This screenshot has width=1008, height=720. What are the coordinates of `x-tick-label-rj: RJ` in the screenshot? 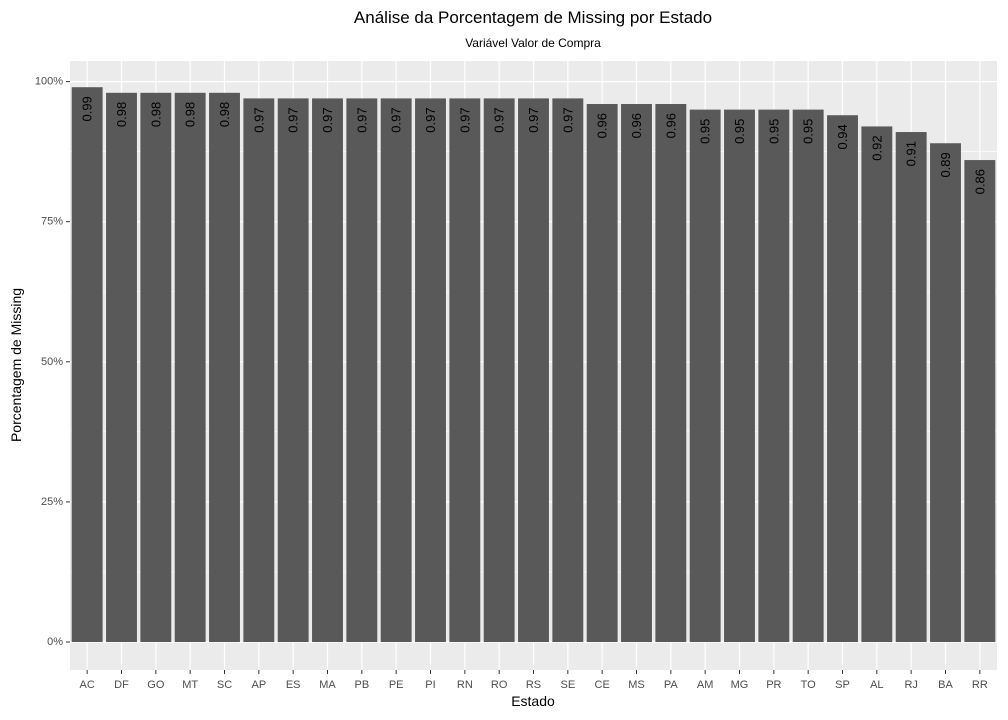 It's located at (910, 685).